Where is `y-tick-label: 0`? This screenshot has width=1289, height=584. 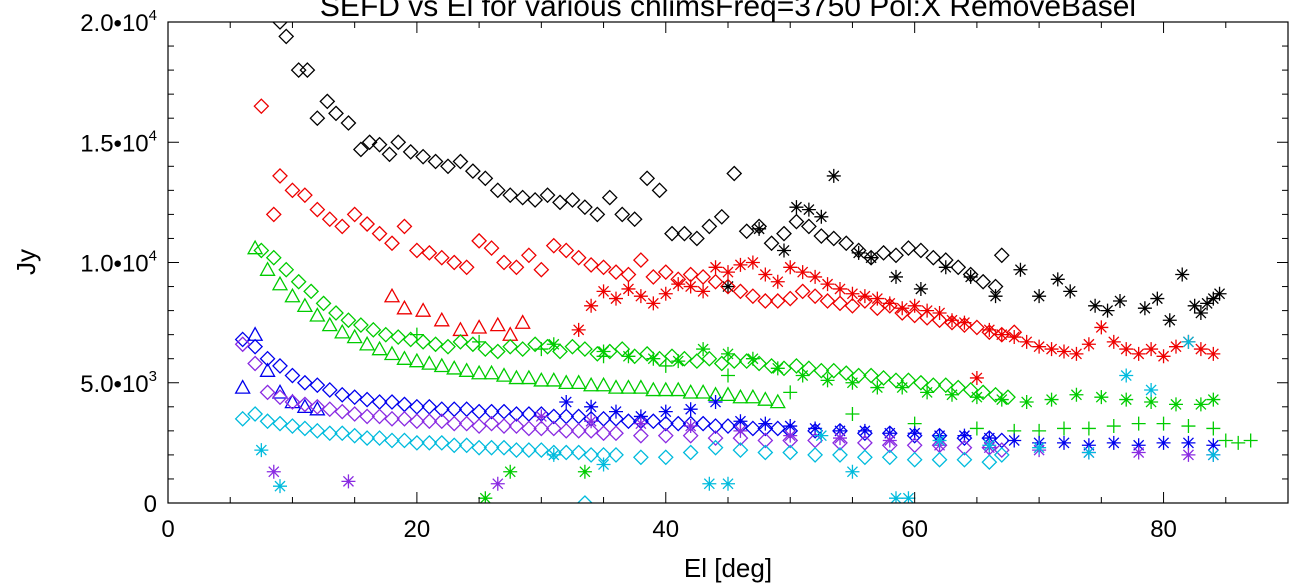 y-tick-label: 0 is located at coordinates (150, 504).